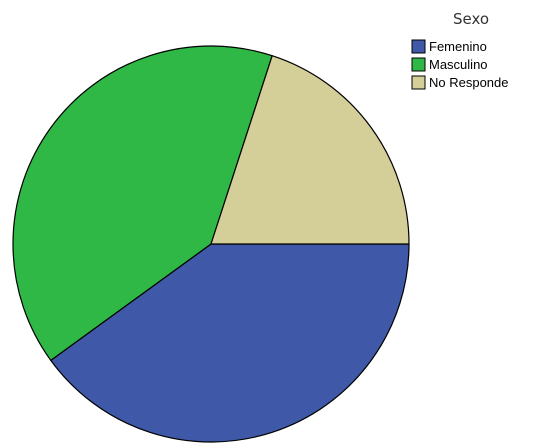 This screenshot has width=541, height=445. I want to click on legend: Sexo Femenino Masculino No Responde, so click(460, 50).